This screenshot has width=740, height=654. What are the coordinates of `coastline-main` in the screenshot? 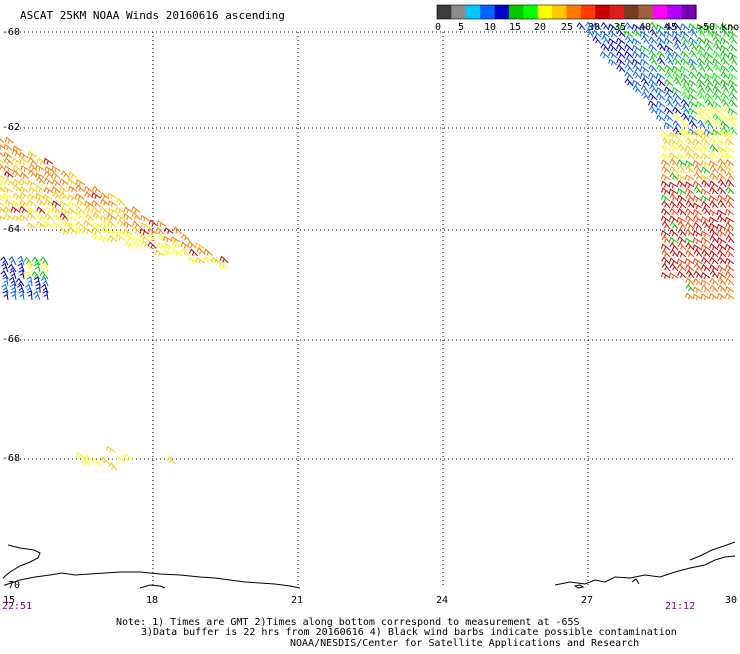 It's located at (152, 580).